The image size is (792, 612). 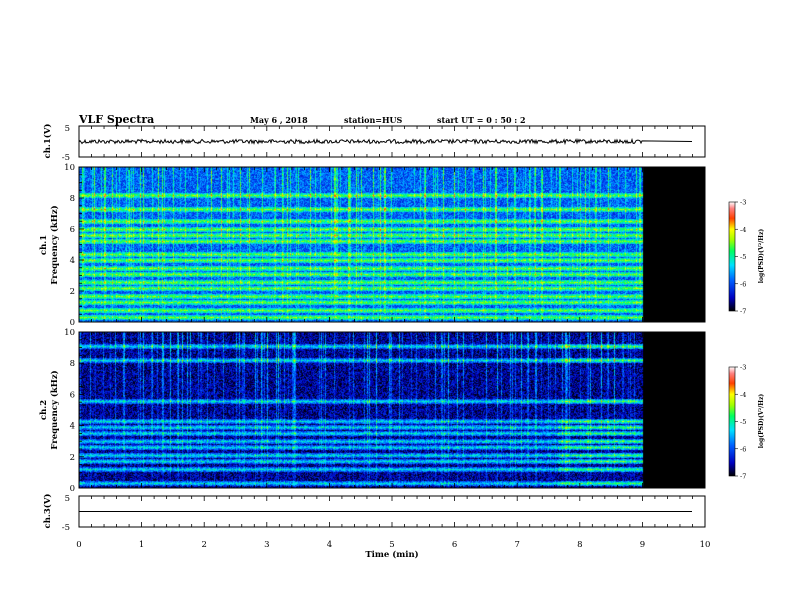 I want to click on ch2-colorbar-tick-label: -4, so click(x=743, y=395).